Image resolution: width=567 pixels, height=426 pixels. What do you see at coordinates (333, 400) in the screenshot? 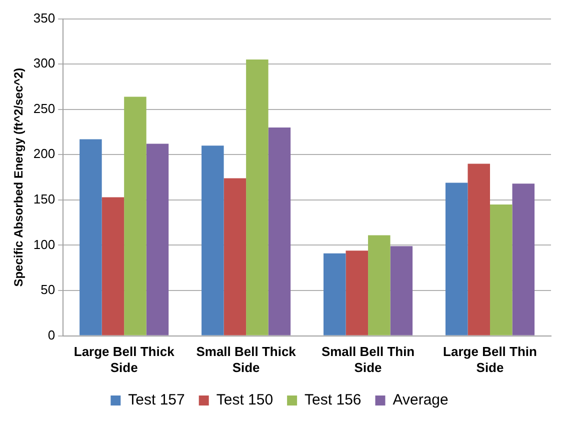
I see `legend-label: Test 156` at bounding box center [333, 400].